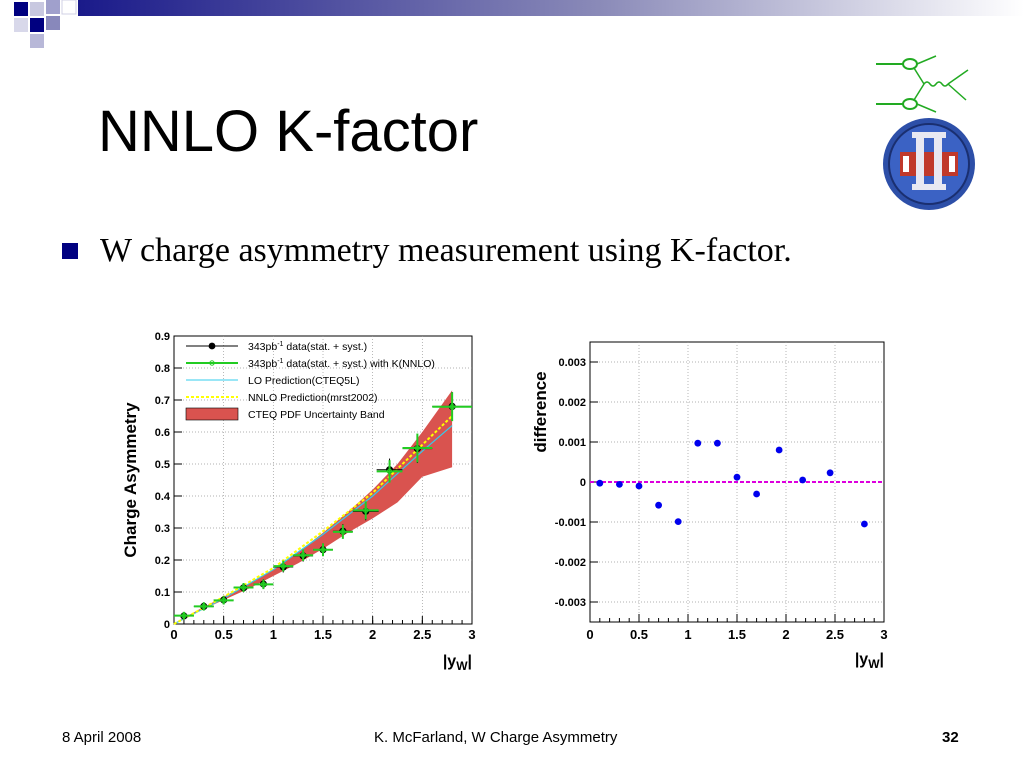 This screenshot has height=768, width=1024. I want to click on y-axis-title: difference, so click(540, 411).